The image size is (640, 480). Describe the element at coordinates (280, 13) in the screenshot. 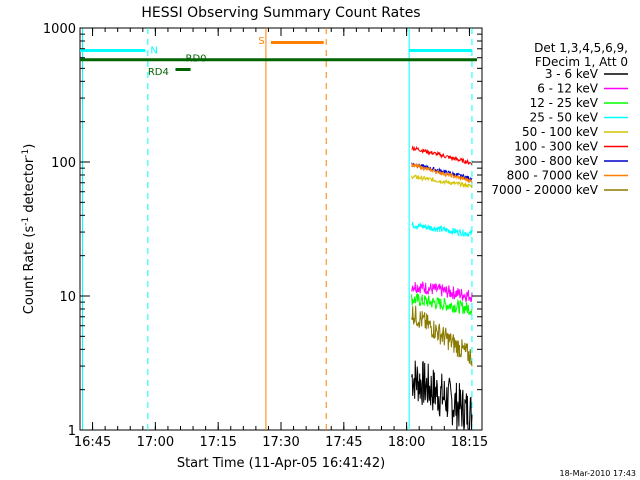

I see `chart-title: HESSI Observing Summary Count Rates` at that location.